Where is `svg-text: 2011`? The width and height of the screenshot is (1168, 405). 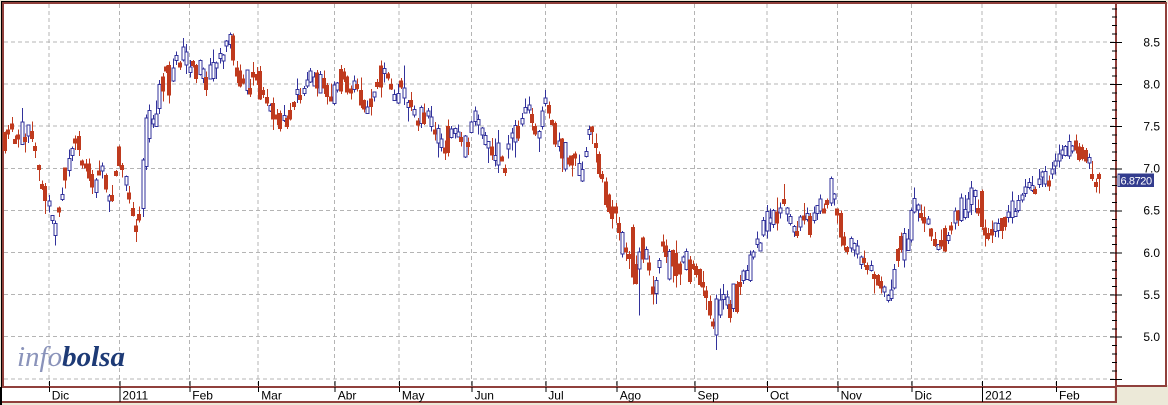 svg-text: 2011 is located at coordinates (135, 395).